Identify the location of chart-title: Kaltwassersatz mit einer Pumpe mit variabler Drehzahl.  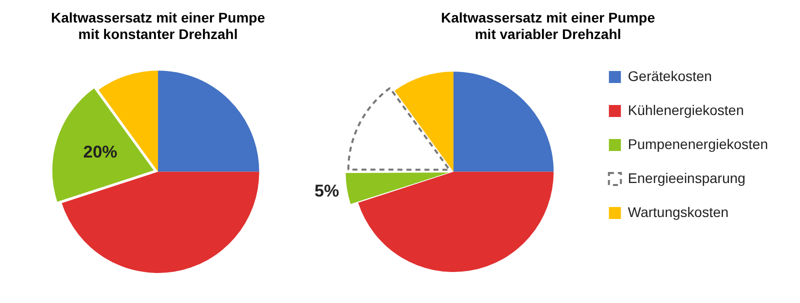
(548, 25).